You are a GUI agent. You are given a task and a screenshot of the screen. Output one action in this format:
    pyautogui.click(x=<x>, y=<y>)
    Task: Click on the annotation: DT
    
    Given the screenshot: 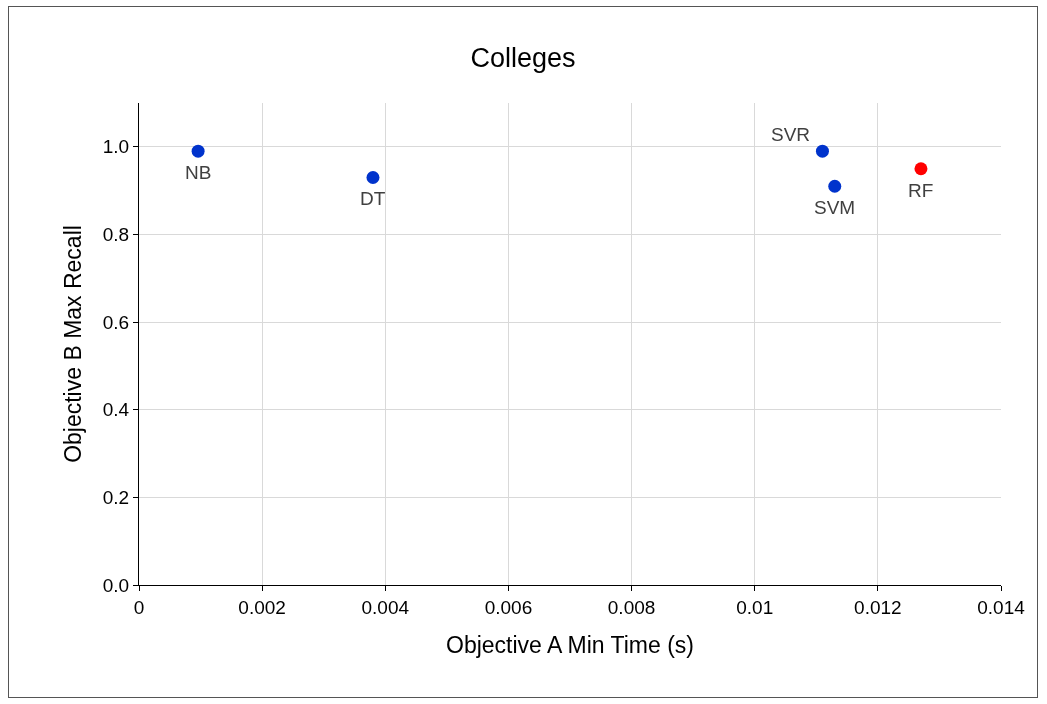 What is the action you would take?
    pyautogui.click(x=373, y=198)
    